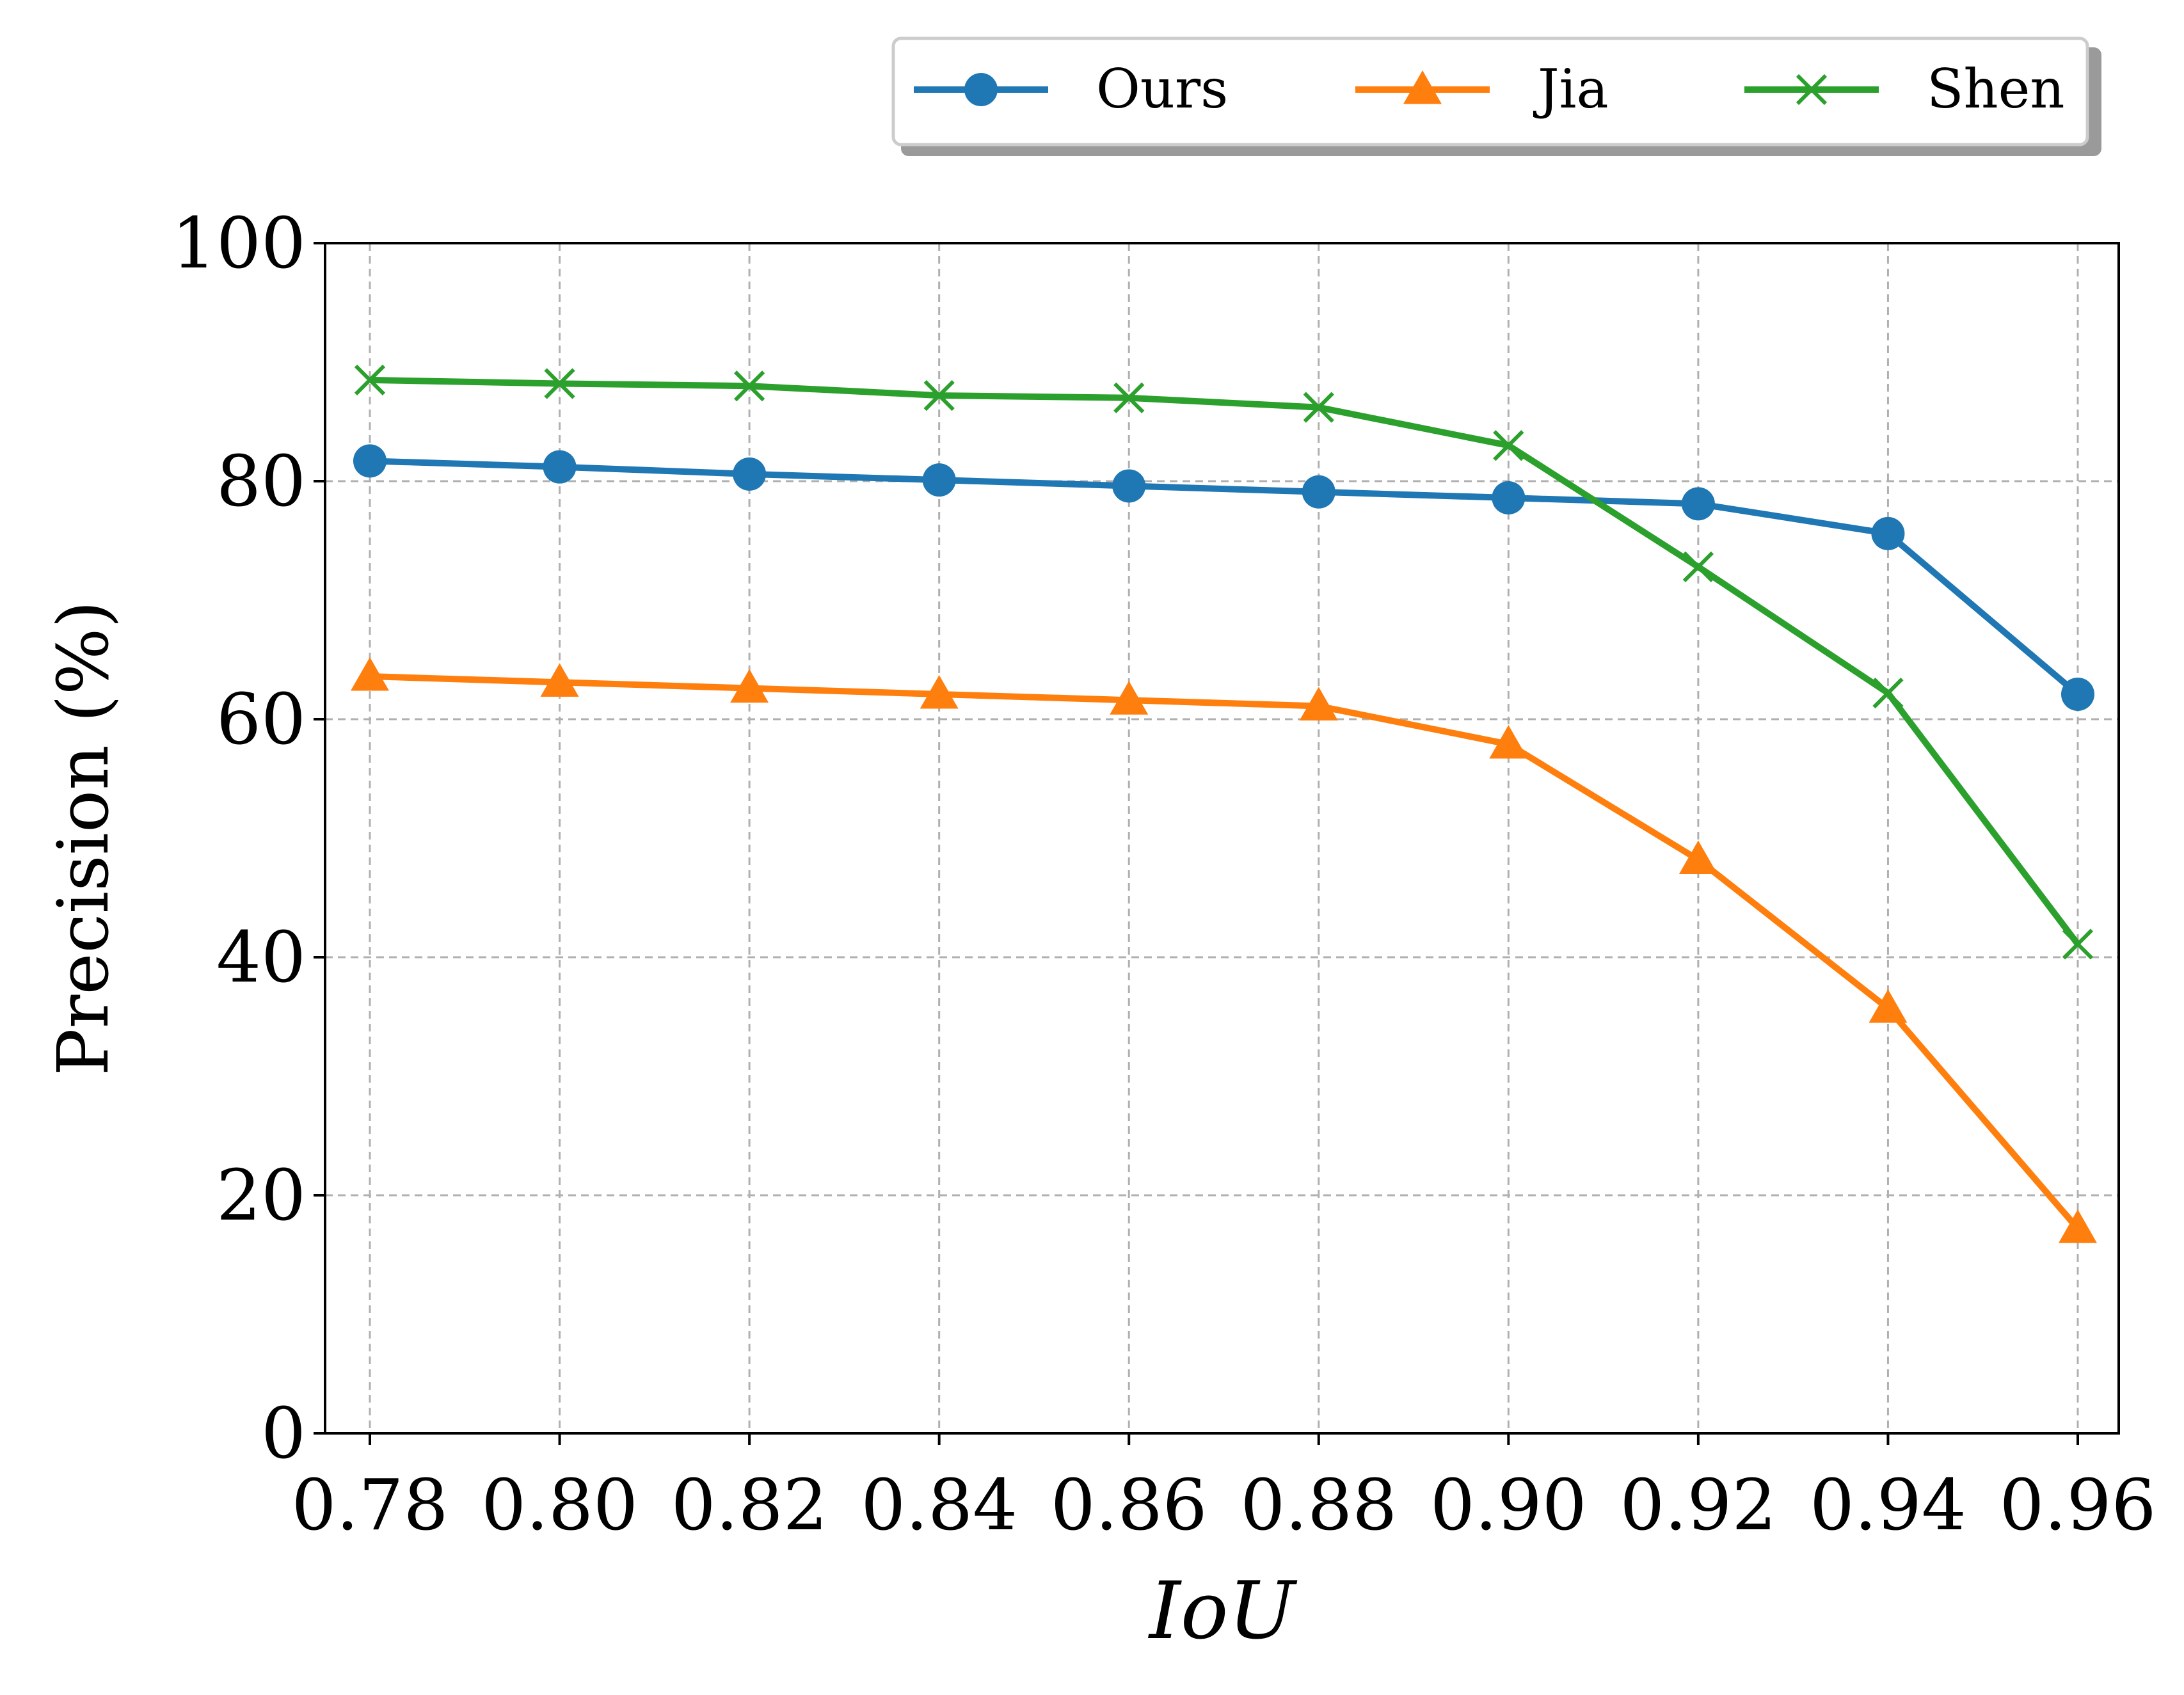 The image size is (2184, 1695). I want to click on legend-item-ours: Ours, so click(1071, 89).